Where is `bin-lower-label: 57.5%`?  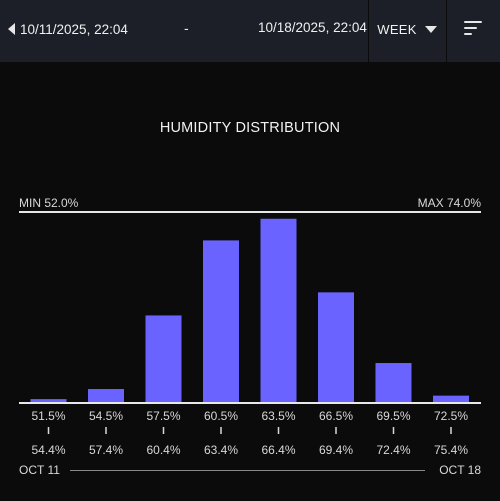 bin-lower-label: 57.5% is located at coordinates (163, 416).